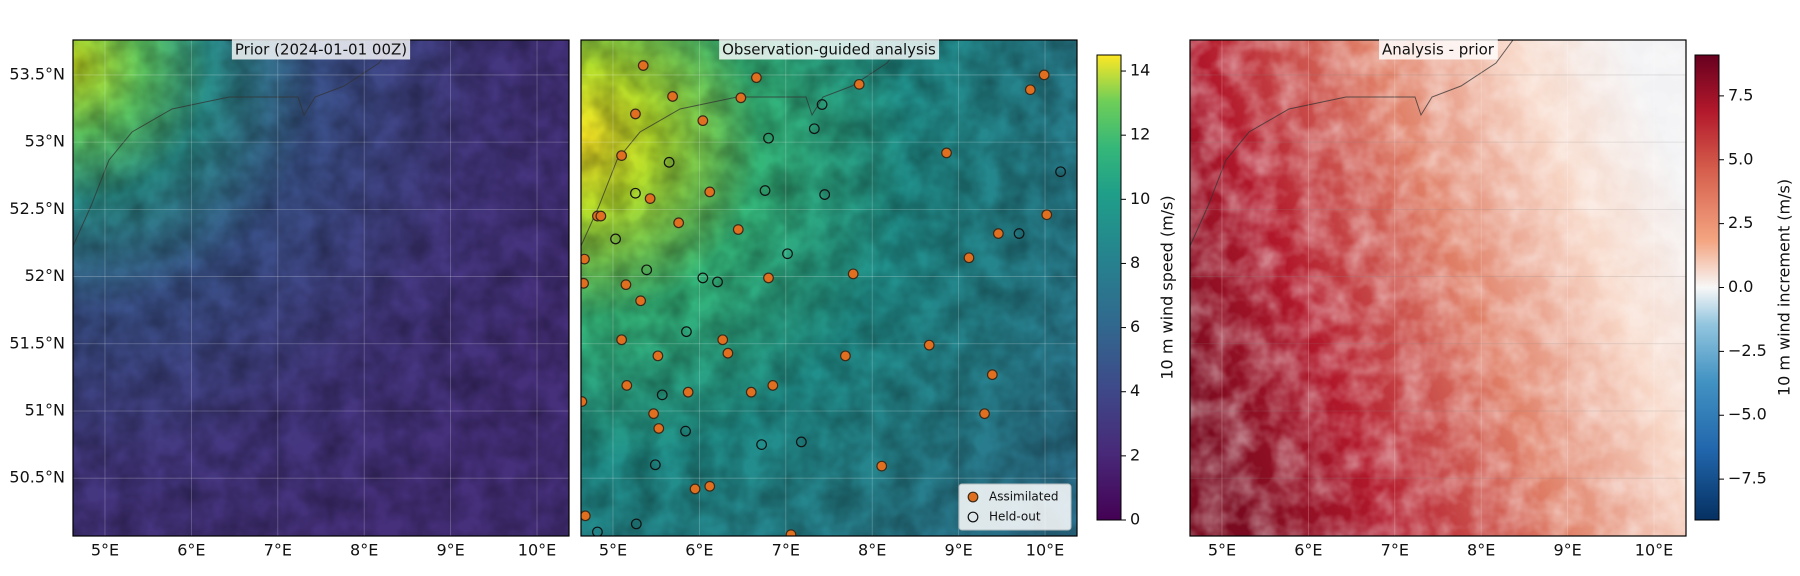 The height and width of the screenshot is (576, 1800). What do you see at coordinates (973, 517) in the screenshot?
I see `legend-marker` at bounding box center [973, 517].